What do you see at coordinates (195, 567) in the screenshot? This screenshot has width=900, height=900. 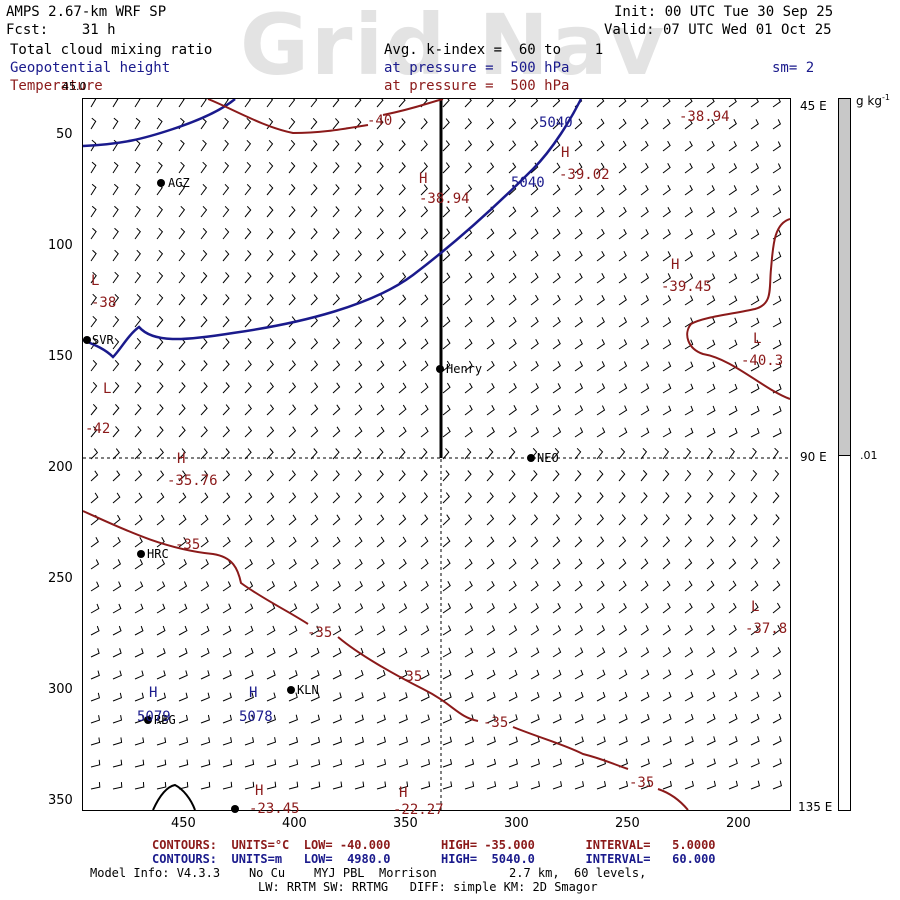 I see `temp-contour-minus35-a` at bounding box center [195, 567].